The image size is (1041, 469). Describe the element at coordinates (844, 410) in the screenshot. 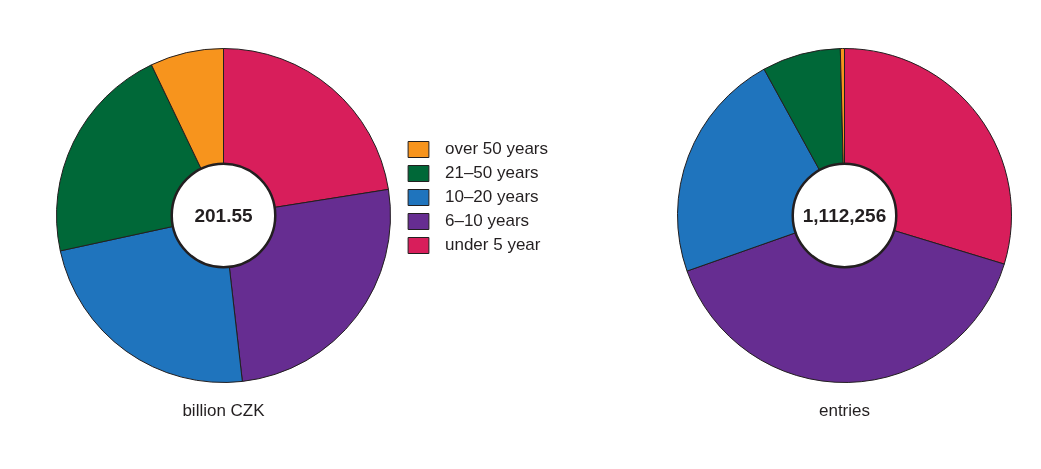

I see `text: entries` at that location.